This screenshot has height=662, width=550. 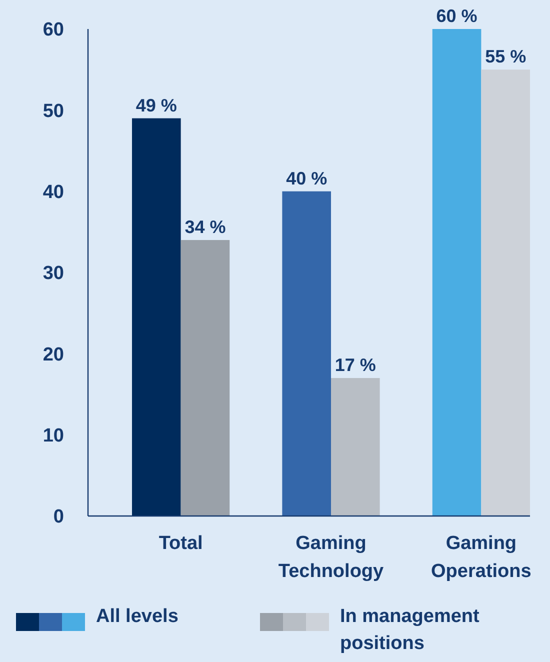 I want to click on data-label: 55 %, so click(x=505, y=56).